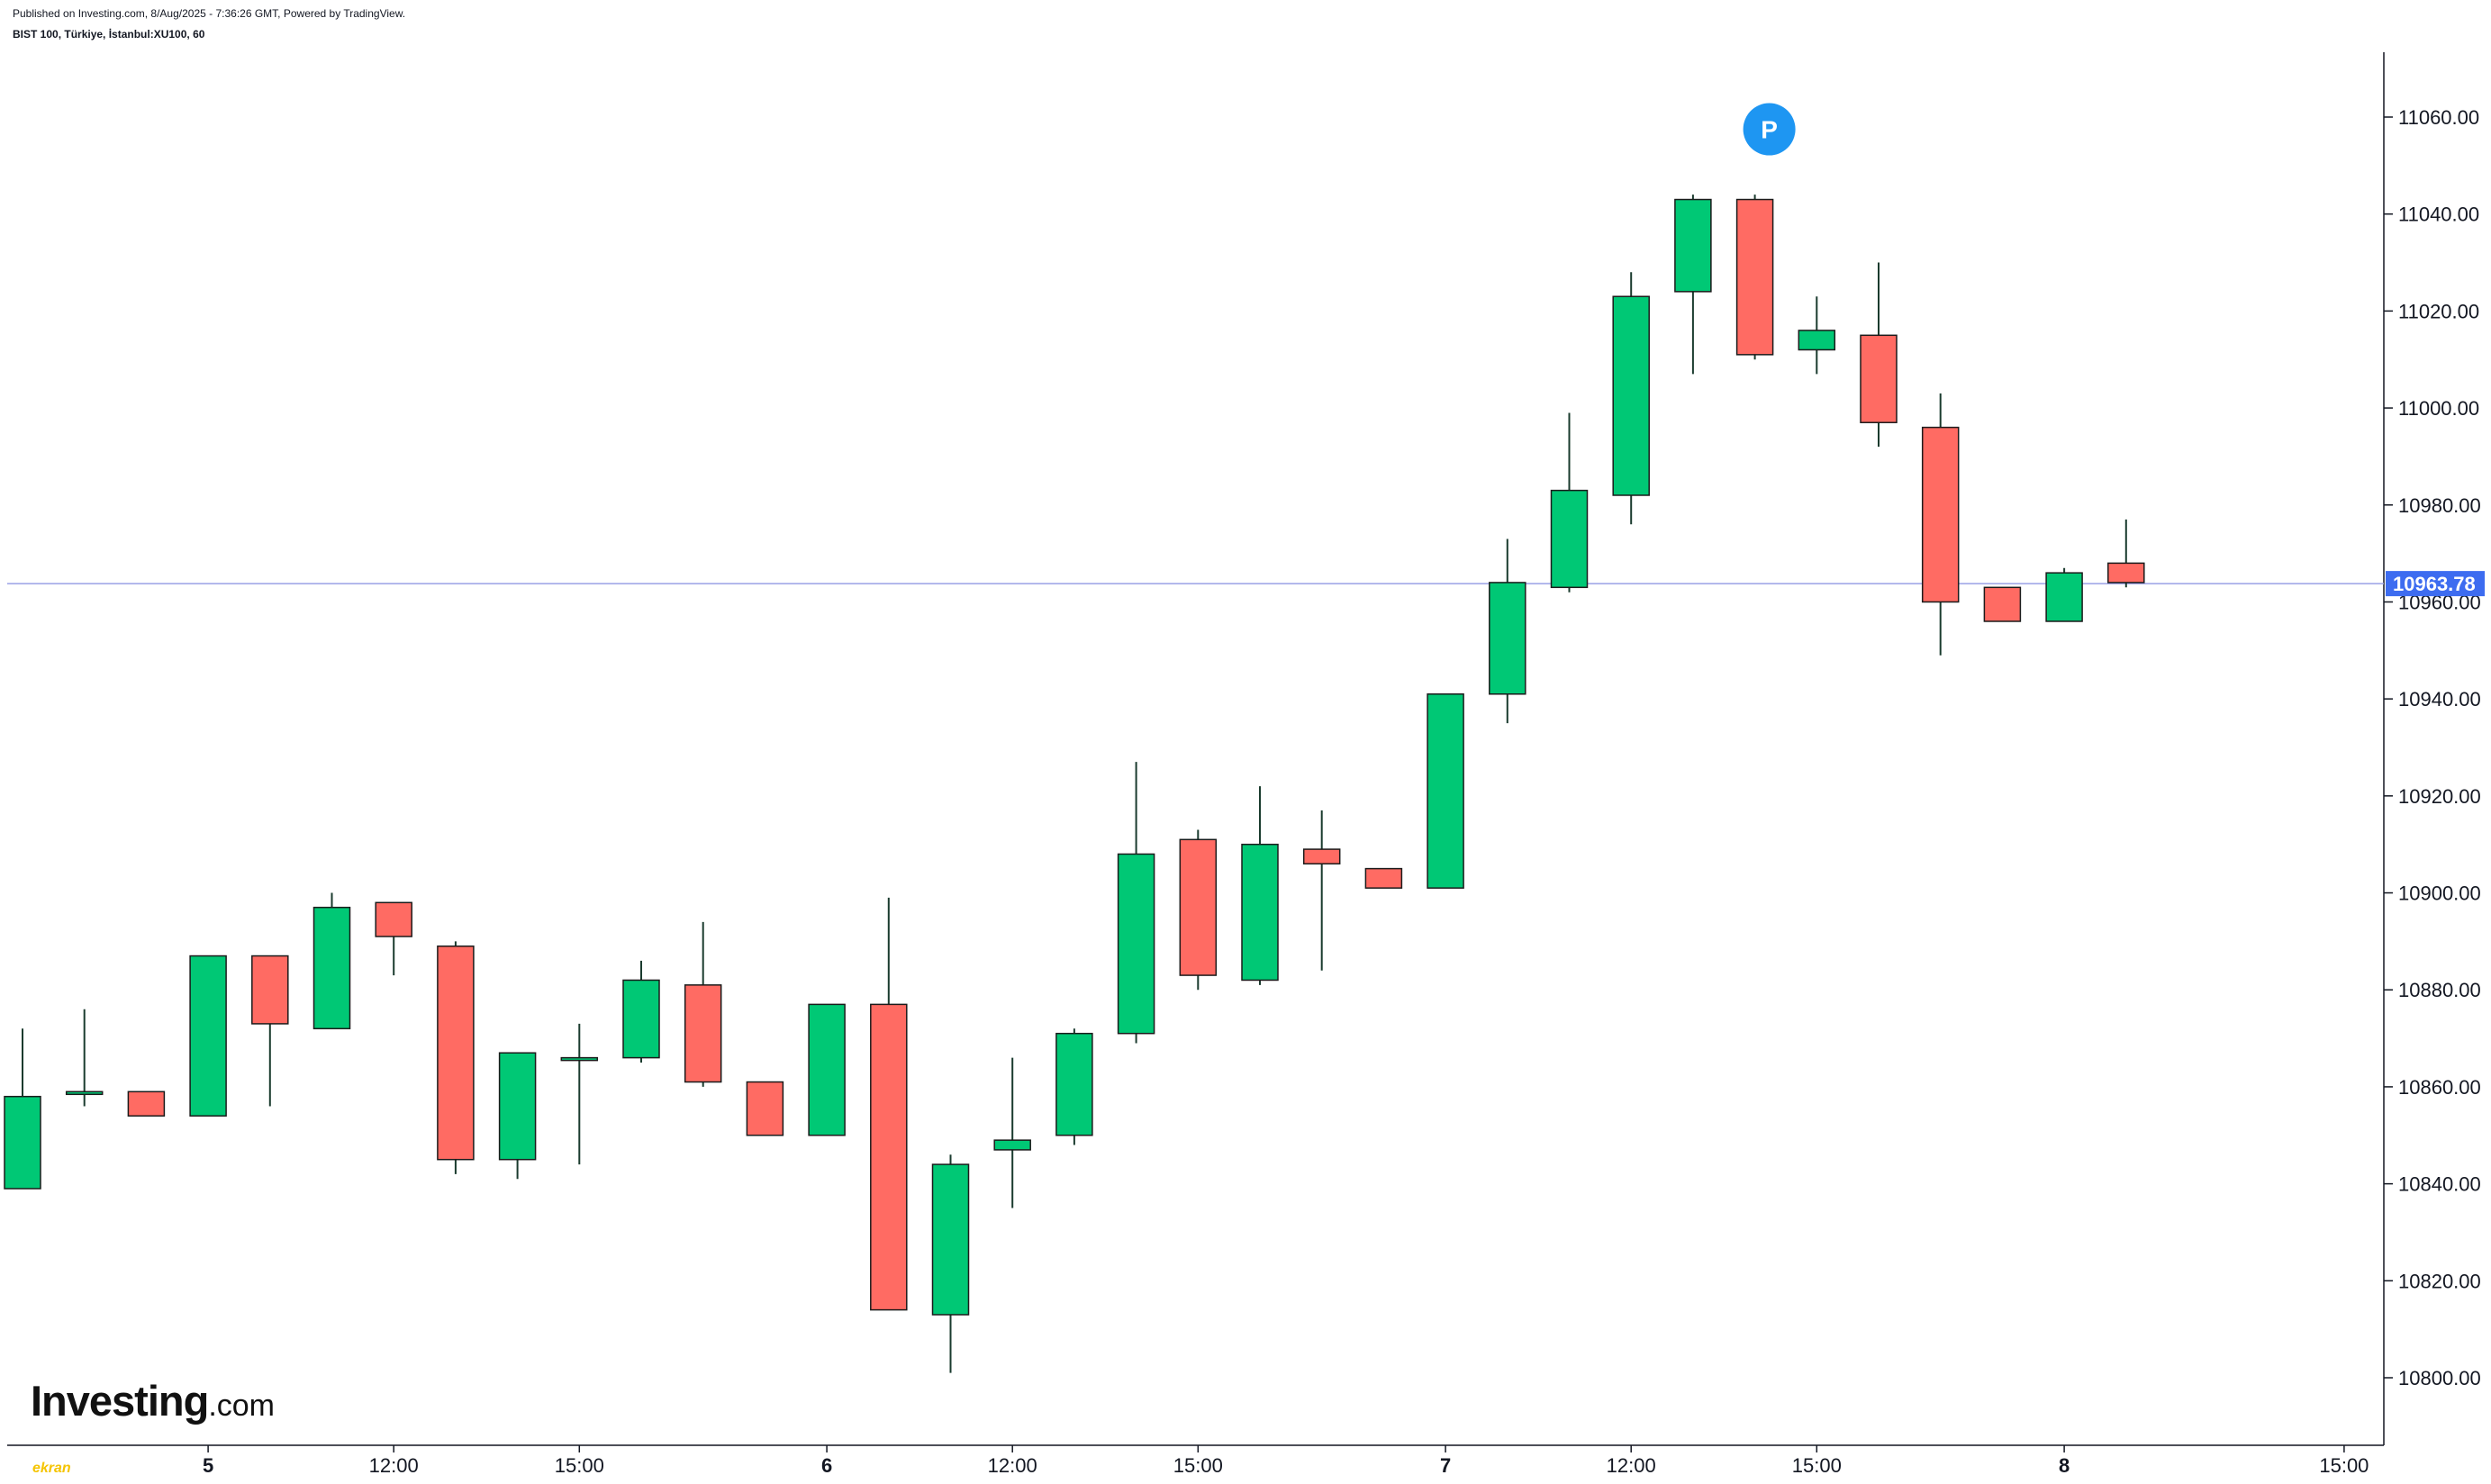 The height and width of the screenshot is (1484, 2491). Describe the element at coordinates (2438, 215) in the screenshot. I see `y-tick-label: 11040.00` at that location.